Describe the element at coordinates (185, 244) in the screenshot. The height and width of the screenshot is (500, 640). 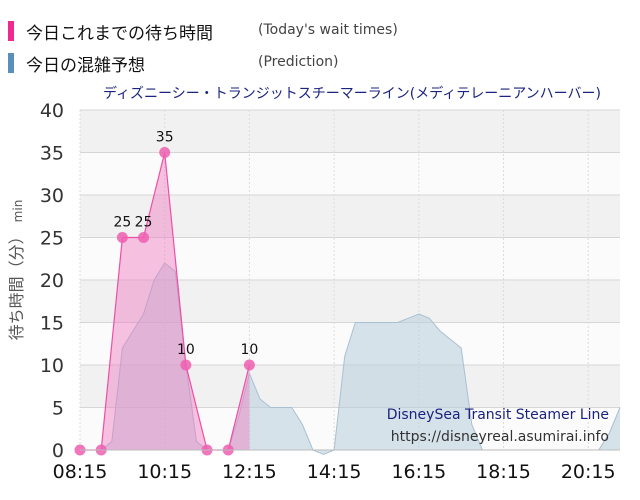
I see `data-labels: 25 25 35 10 10` at that location.